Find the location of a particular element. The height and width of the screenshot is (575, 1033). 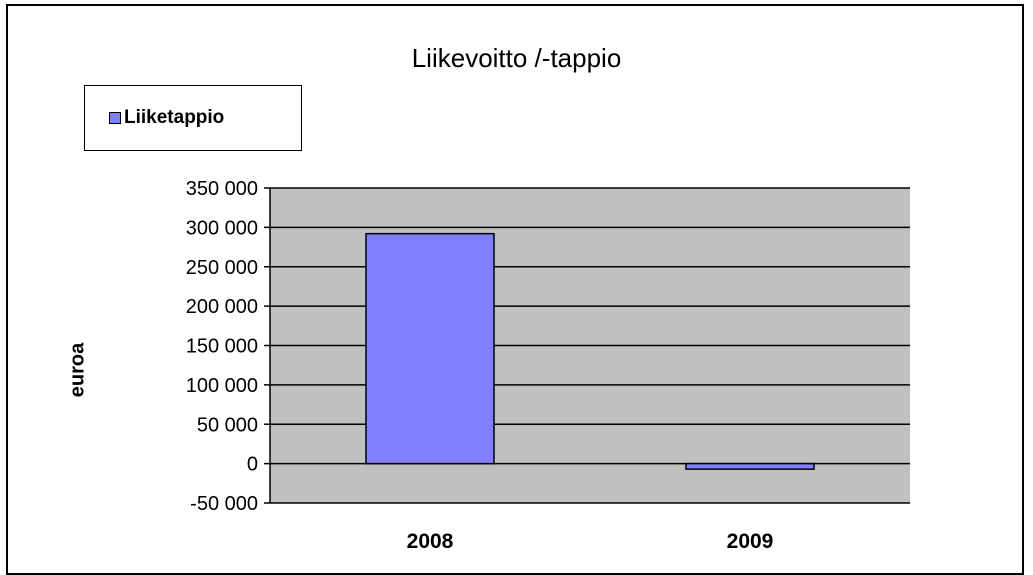

bar-2009 is located at coordinates (750, 466).